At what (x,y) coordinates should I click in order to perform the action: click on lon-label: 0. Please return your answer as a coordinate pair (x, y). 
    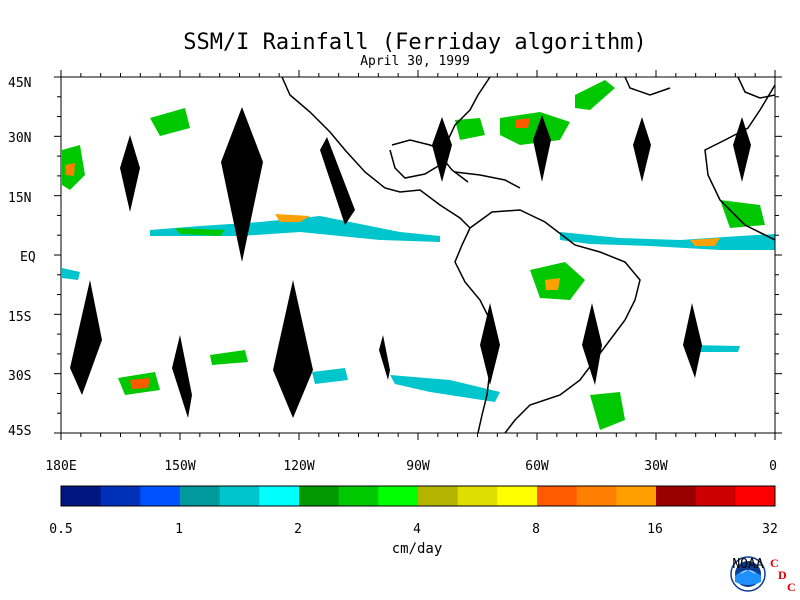
    Looking at the image, I should click on (773, 466).